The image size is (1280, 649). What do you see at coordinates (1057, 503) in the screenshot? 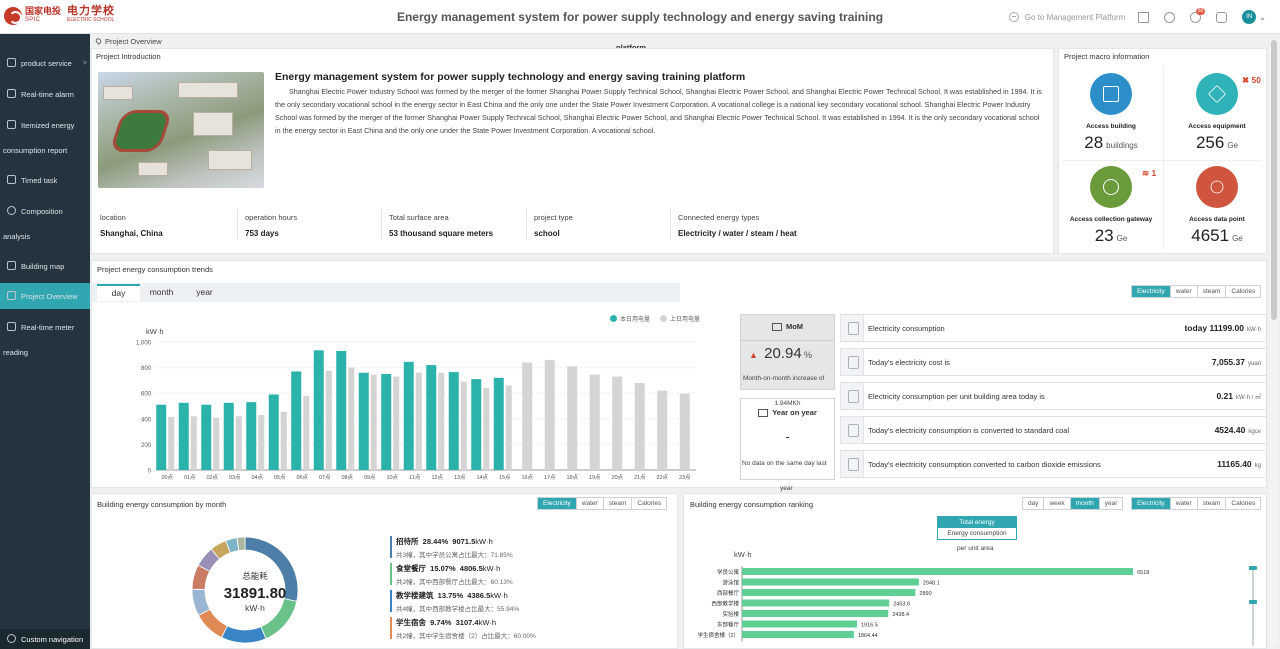
I see `tab-week: week` at bounding box center [1057, 503].